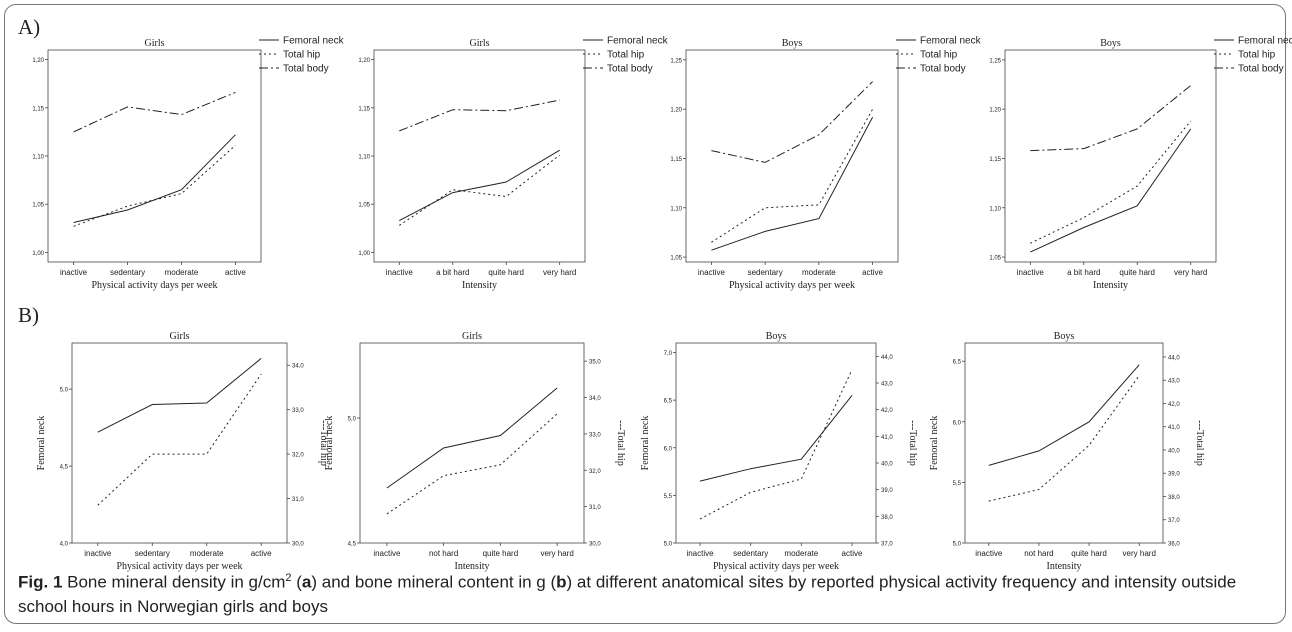 This screenshot has height=632, width=1292. What do you see at coordinates (1174, 545) in the screenshot?
I see `y2-tick-label: 36,0` at bounding box center [1174, 545].